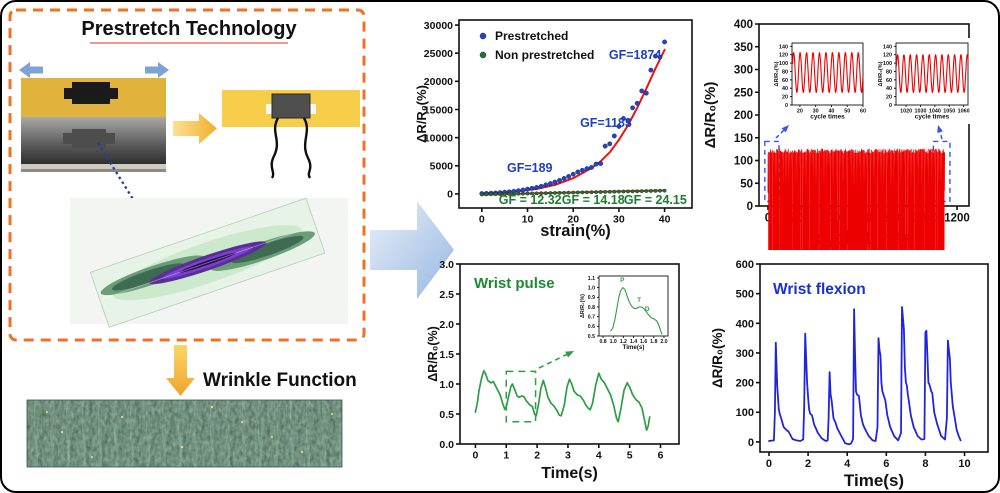 The height and width of the screenshot is (493, 1000). Describe the element at coordinates (575, 231) in the screenshot. I see `svg-text: strain(%)` at that location.